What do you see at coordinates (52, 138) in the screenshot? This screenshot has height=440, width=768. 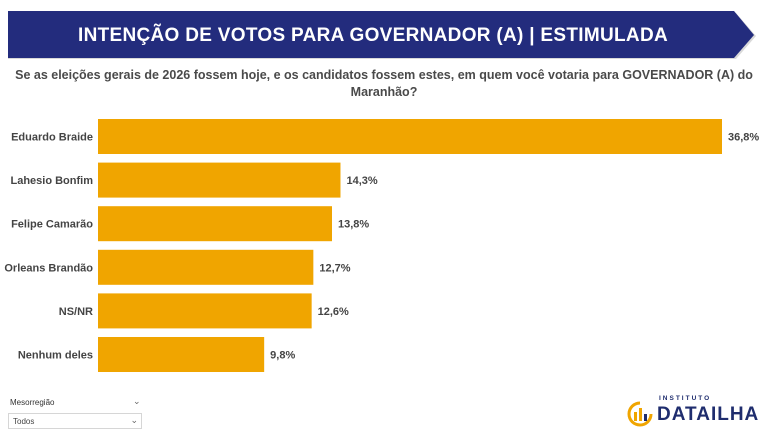 I see `category-label: Eduardo Braide` at bounding box center [52, 138].